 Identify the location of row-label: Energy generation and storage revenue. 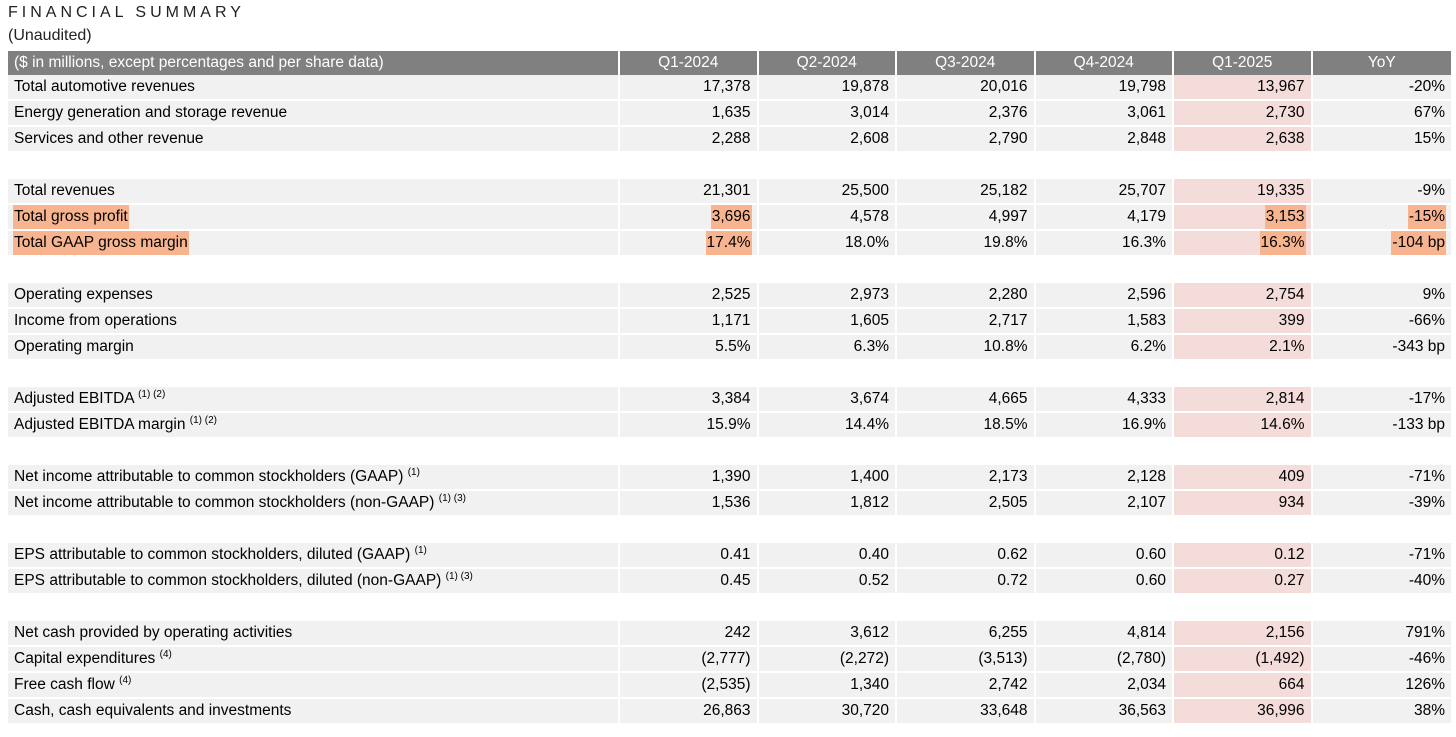
(151, 112).